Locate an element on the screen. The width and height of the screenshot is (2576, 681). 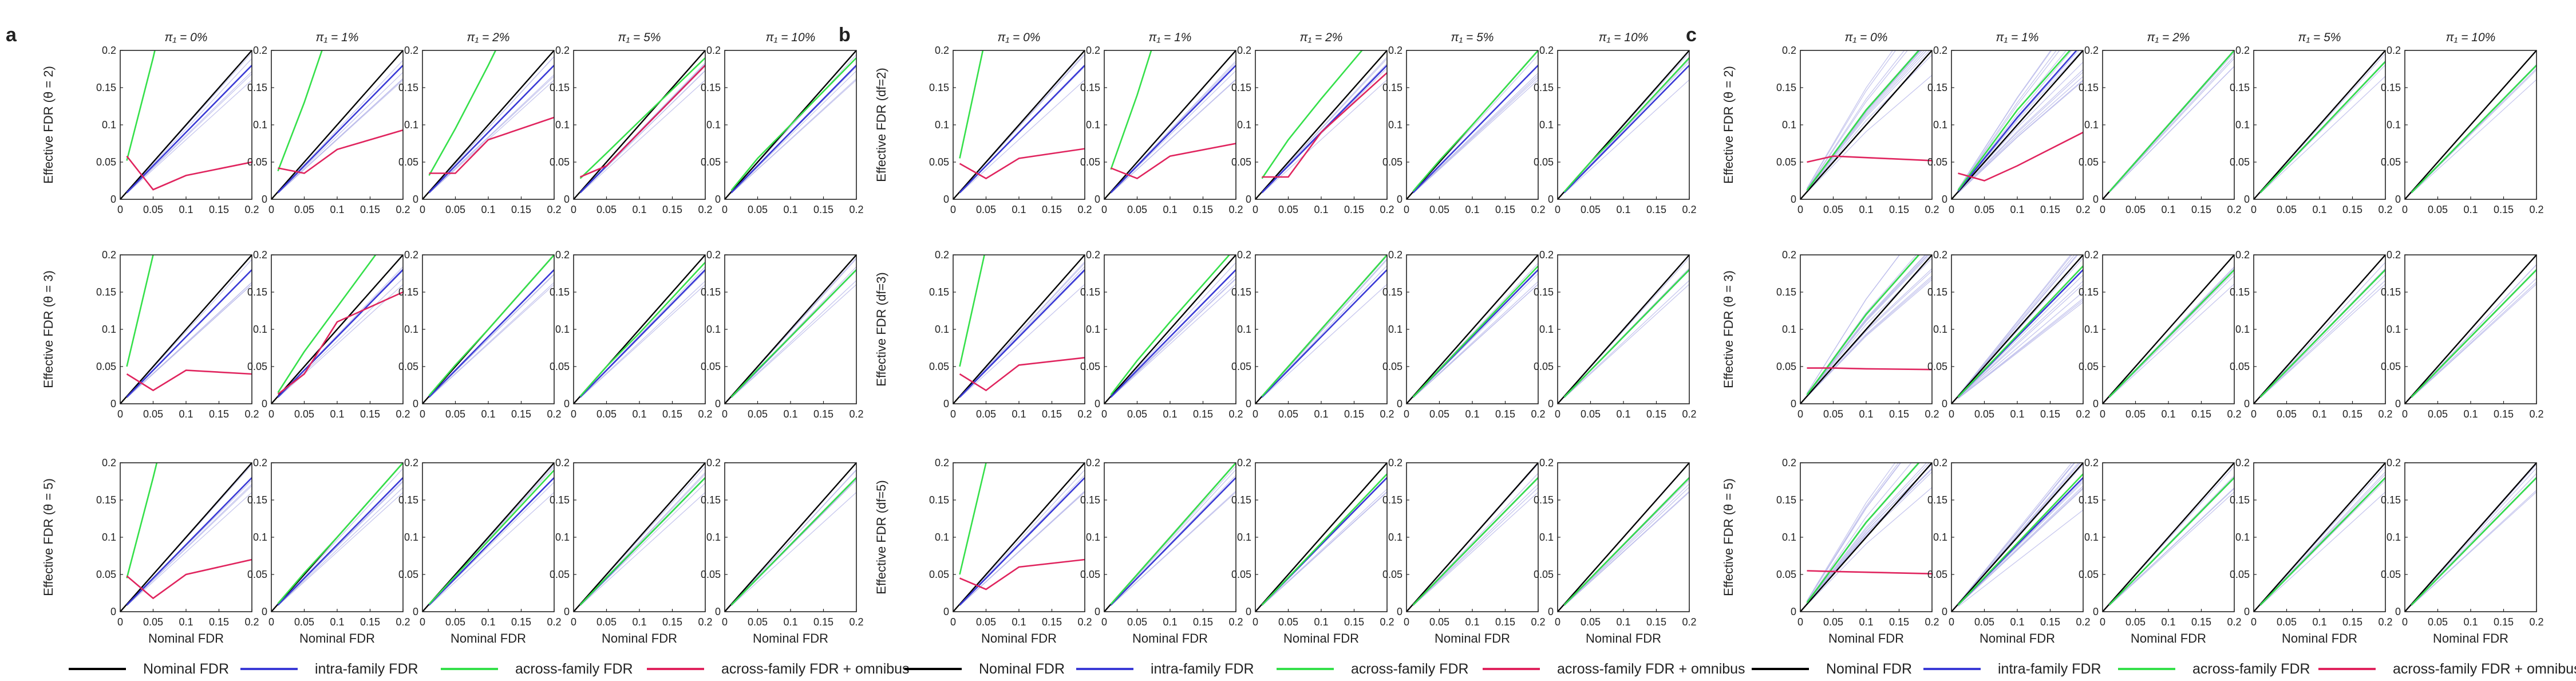
x-axis-label: Nominal FDR is located at coordinates (1472, 638).